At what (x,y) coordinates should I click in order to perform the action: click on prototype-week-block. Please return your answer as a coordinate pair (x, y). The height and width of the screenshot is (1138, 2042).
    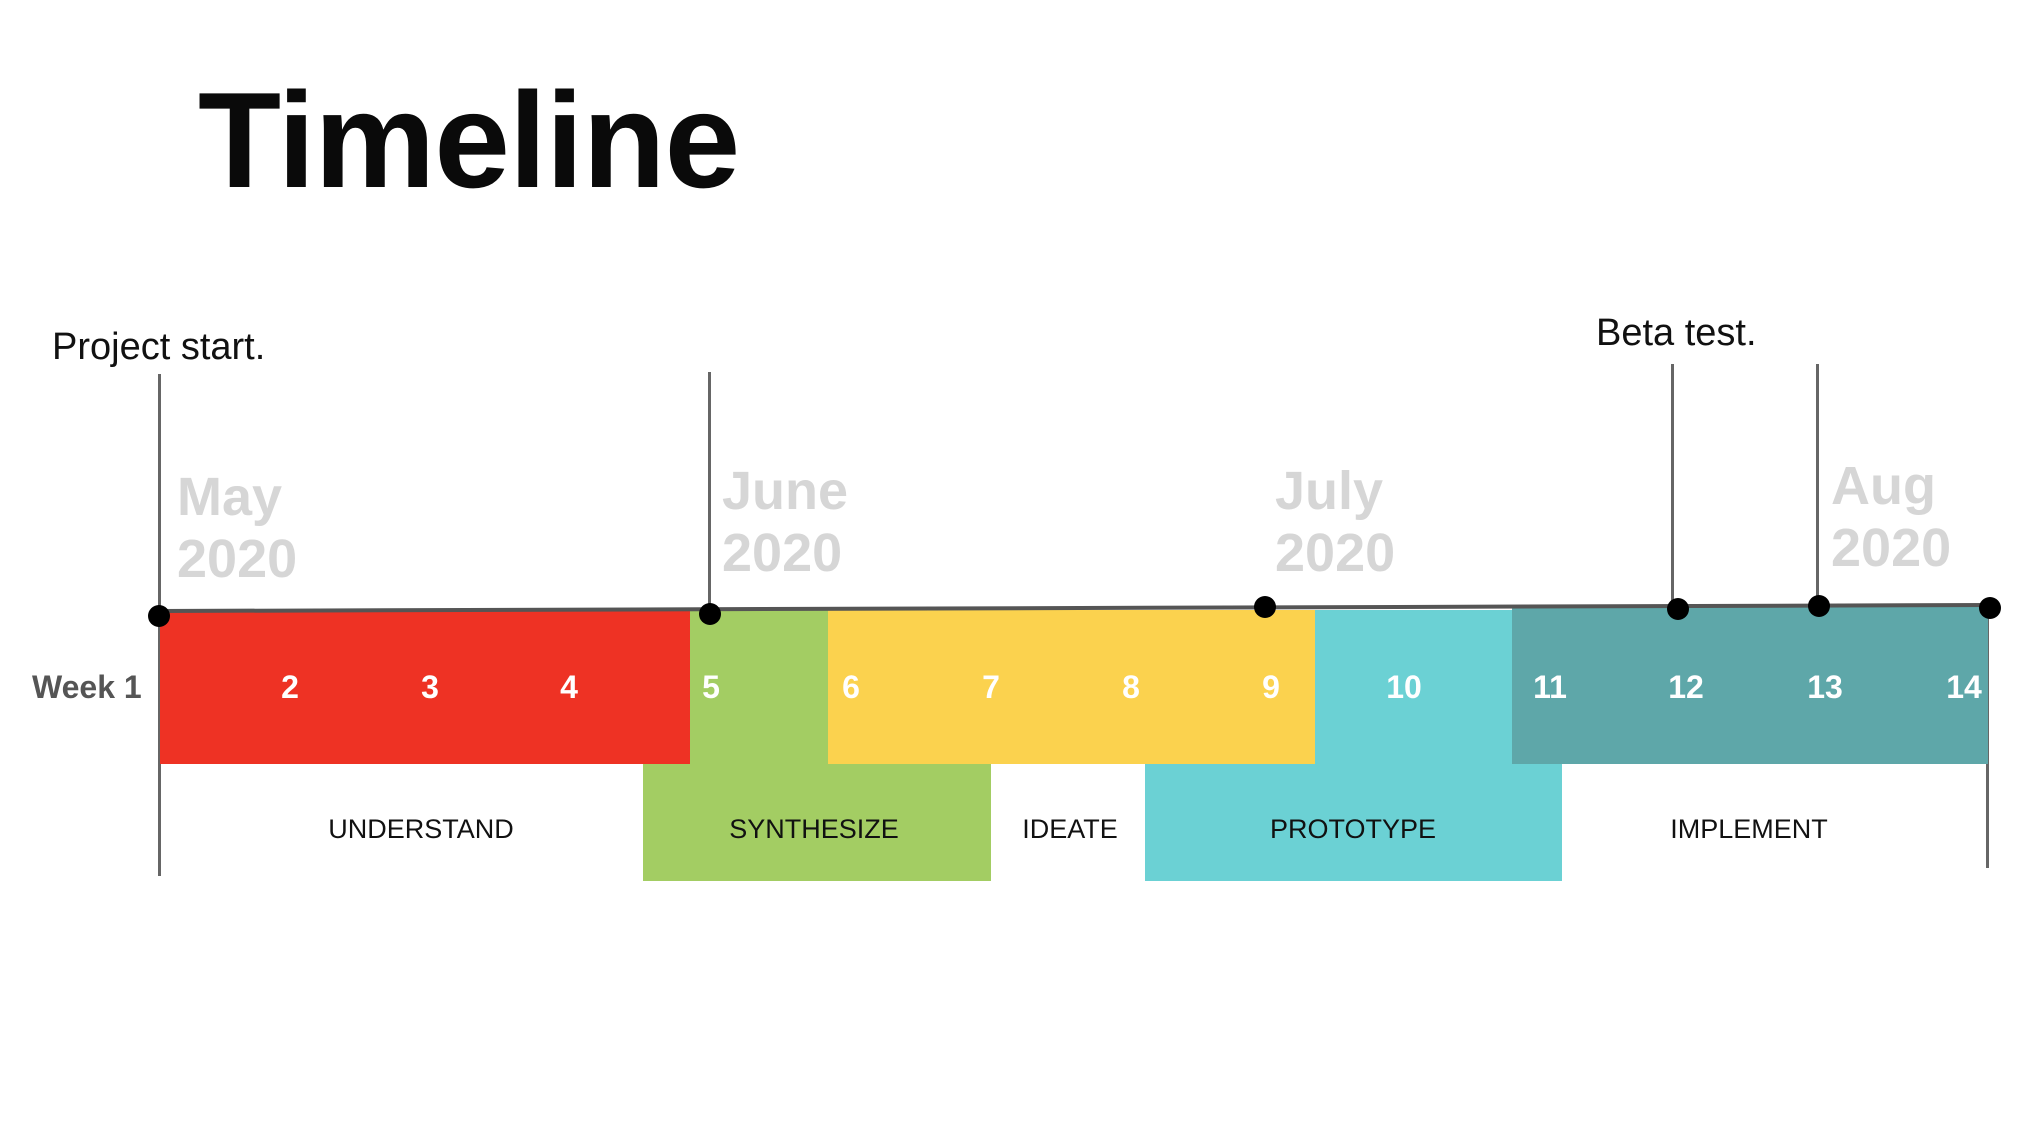
    Looking at the image, I should click on (1413, 687).